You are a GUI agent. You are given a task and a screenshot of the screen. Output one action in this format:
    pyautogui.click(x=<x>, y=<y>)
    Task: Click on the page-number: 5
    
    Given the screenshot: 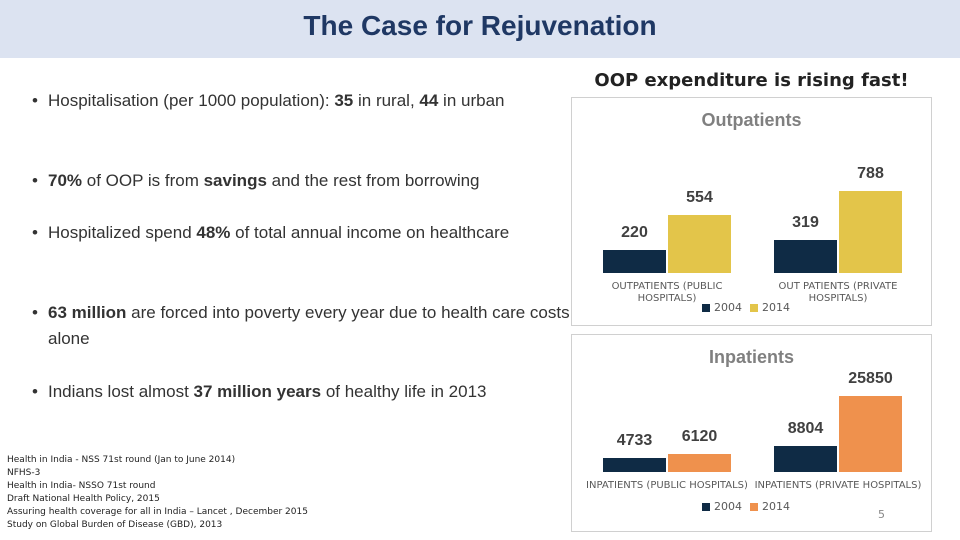 What is the action you would take?
    pyautogui.click(x=881, y=514)
    